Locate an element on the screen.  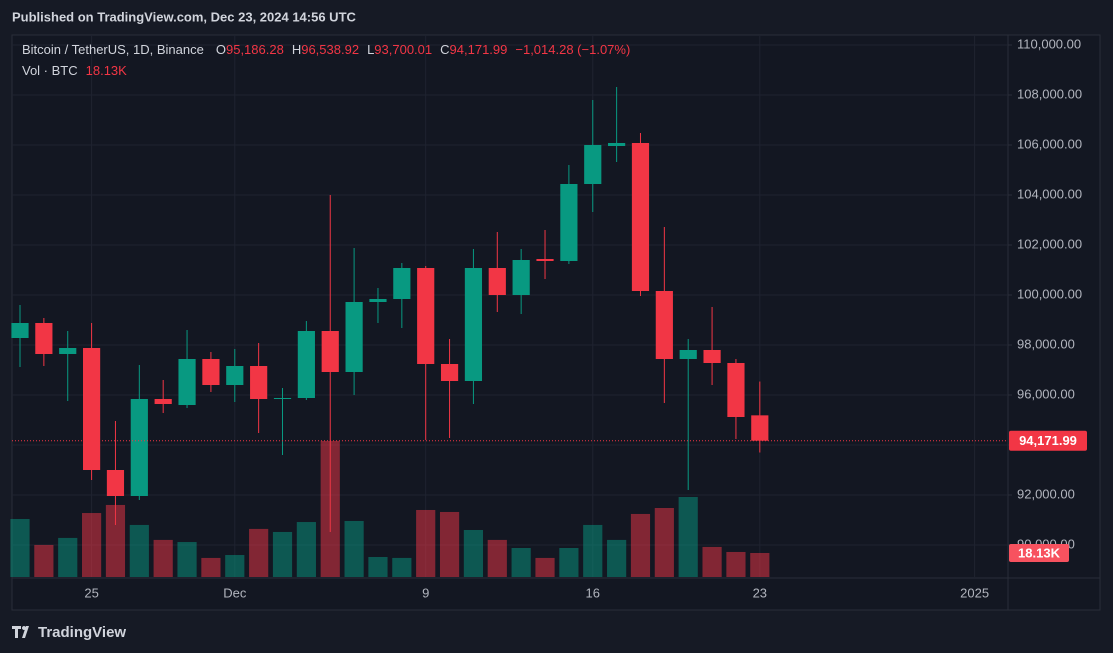
brand-logo is located at coordinates (20, 632).